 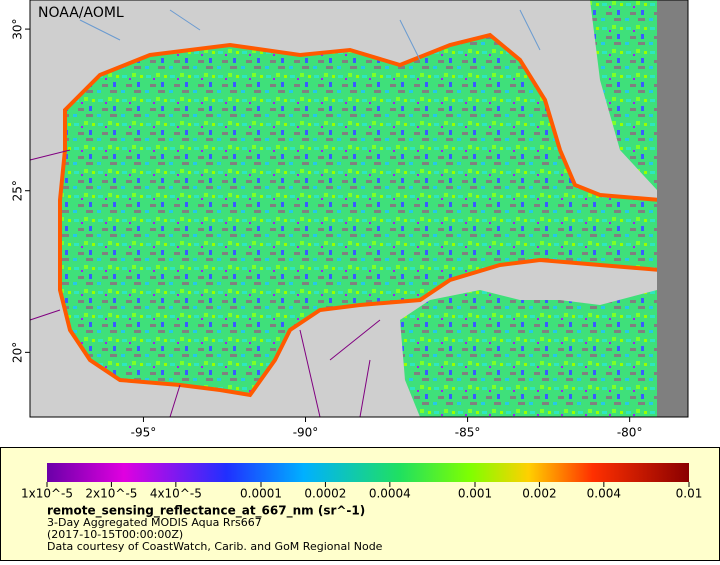 What do you see at coordinates (475, 494) in the screenshot?
I see `colorbar-tick-label: 0.001` at bounding box center [475, 494].